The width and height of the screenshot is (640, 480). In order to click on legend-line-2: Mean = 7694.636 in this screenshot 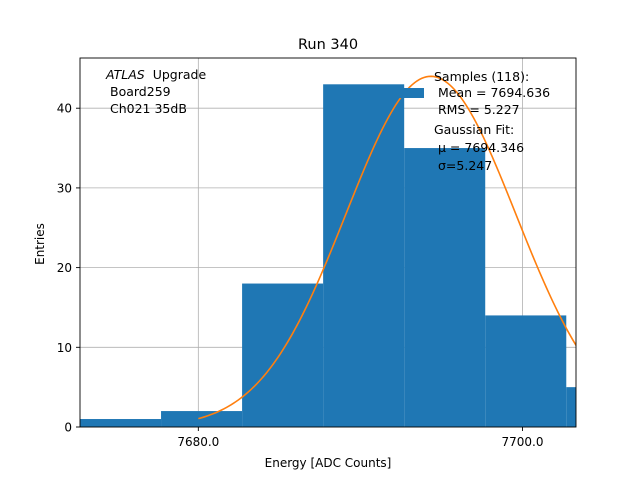, I will do `click(494, 92)`.